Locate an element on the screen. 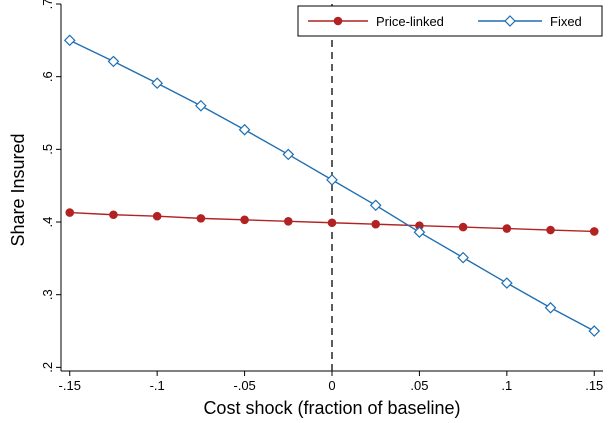 The image size is (612, 423). legend: Price-linked Fixed is located at coordinates (450, 21).